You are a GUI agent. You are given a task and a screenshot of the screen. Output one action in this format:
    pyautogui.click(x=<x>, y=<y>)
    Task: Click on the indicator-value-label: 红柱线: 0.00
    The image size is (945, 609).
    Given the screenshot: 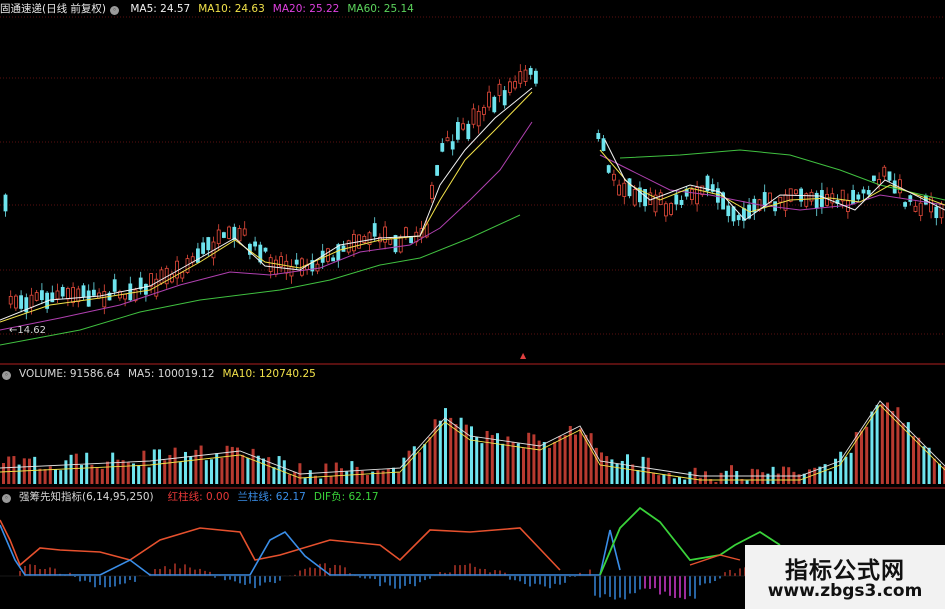 What is the action you would take?
    pyautogui.click(x=198, y=497)
    